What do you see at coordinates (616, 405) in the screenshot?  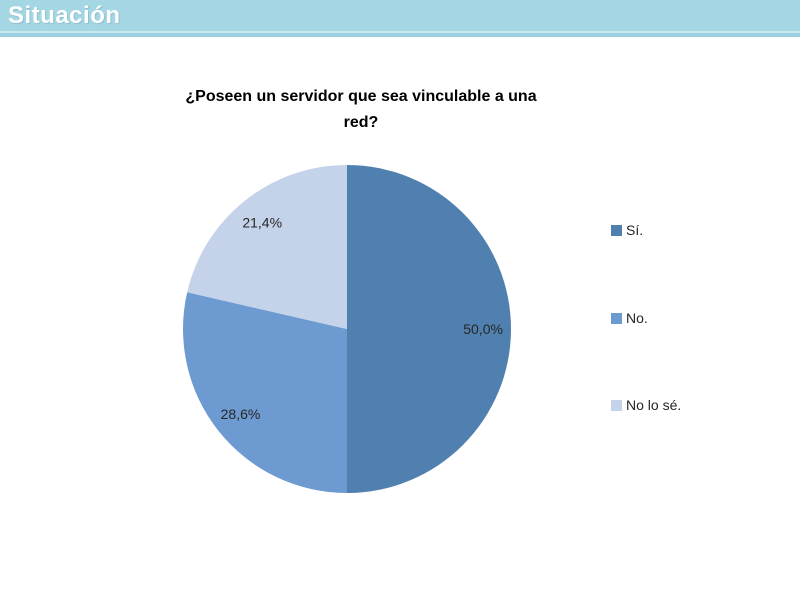 I see `legend-swatch-no-lo-se` at bounding box center [616, 405].